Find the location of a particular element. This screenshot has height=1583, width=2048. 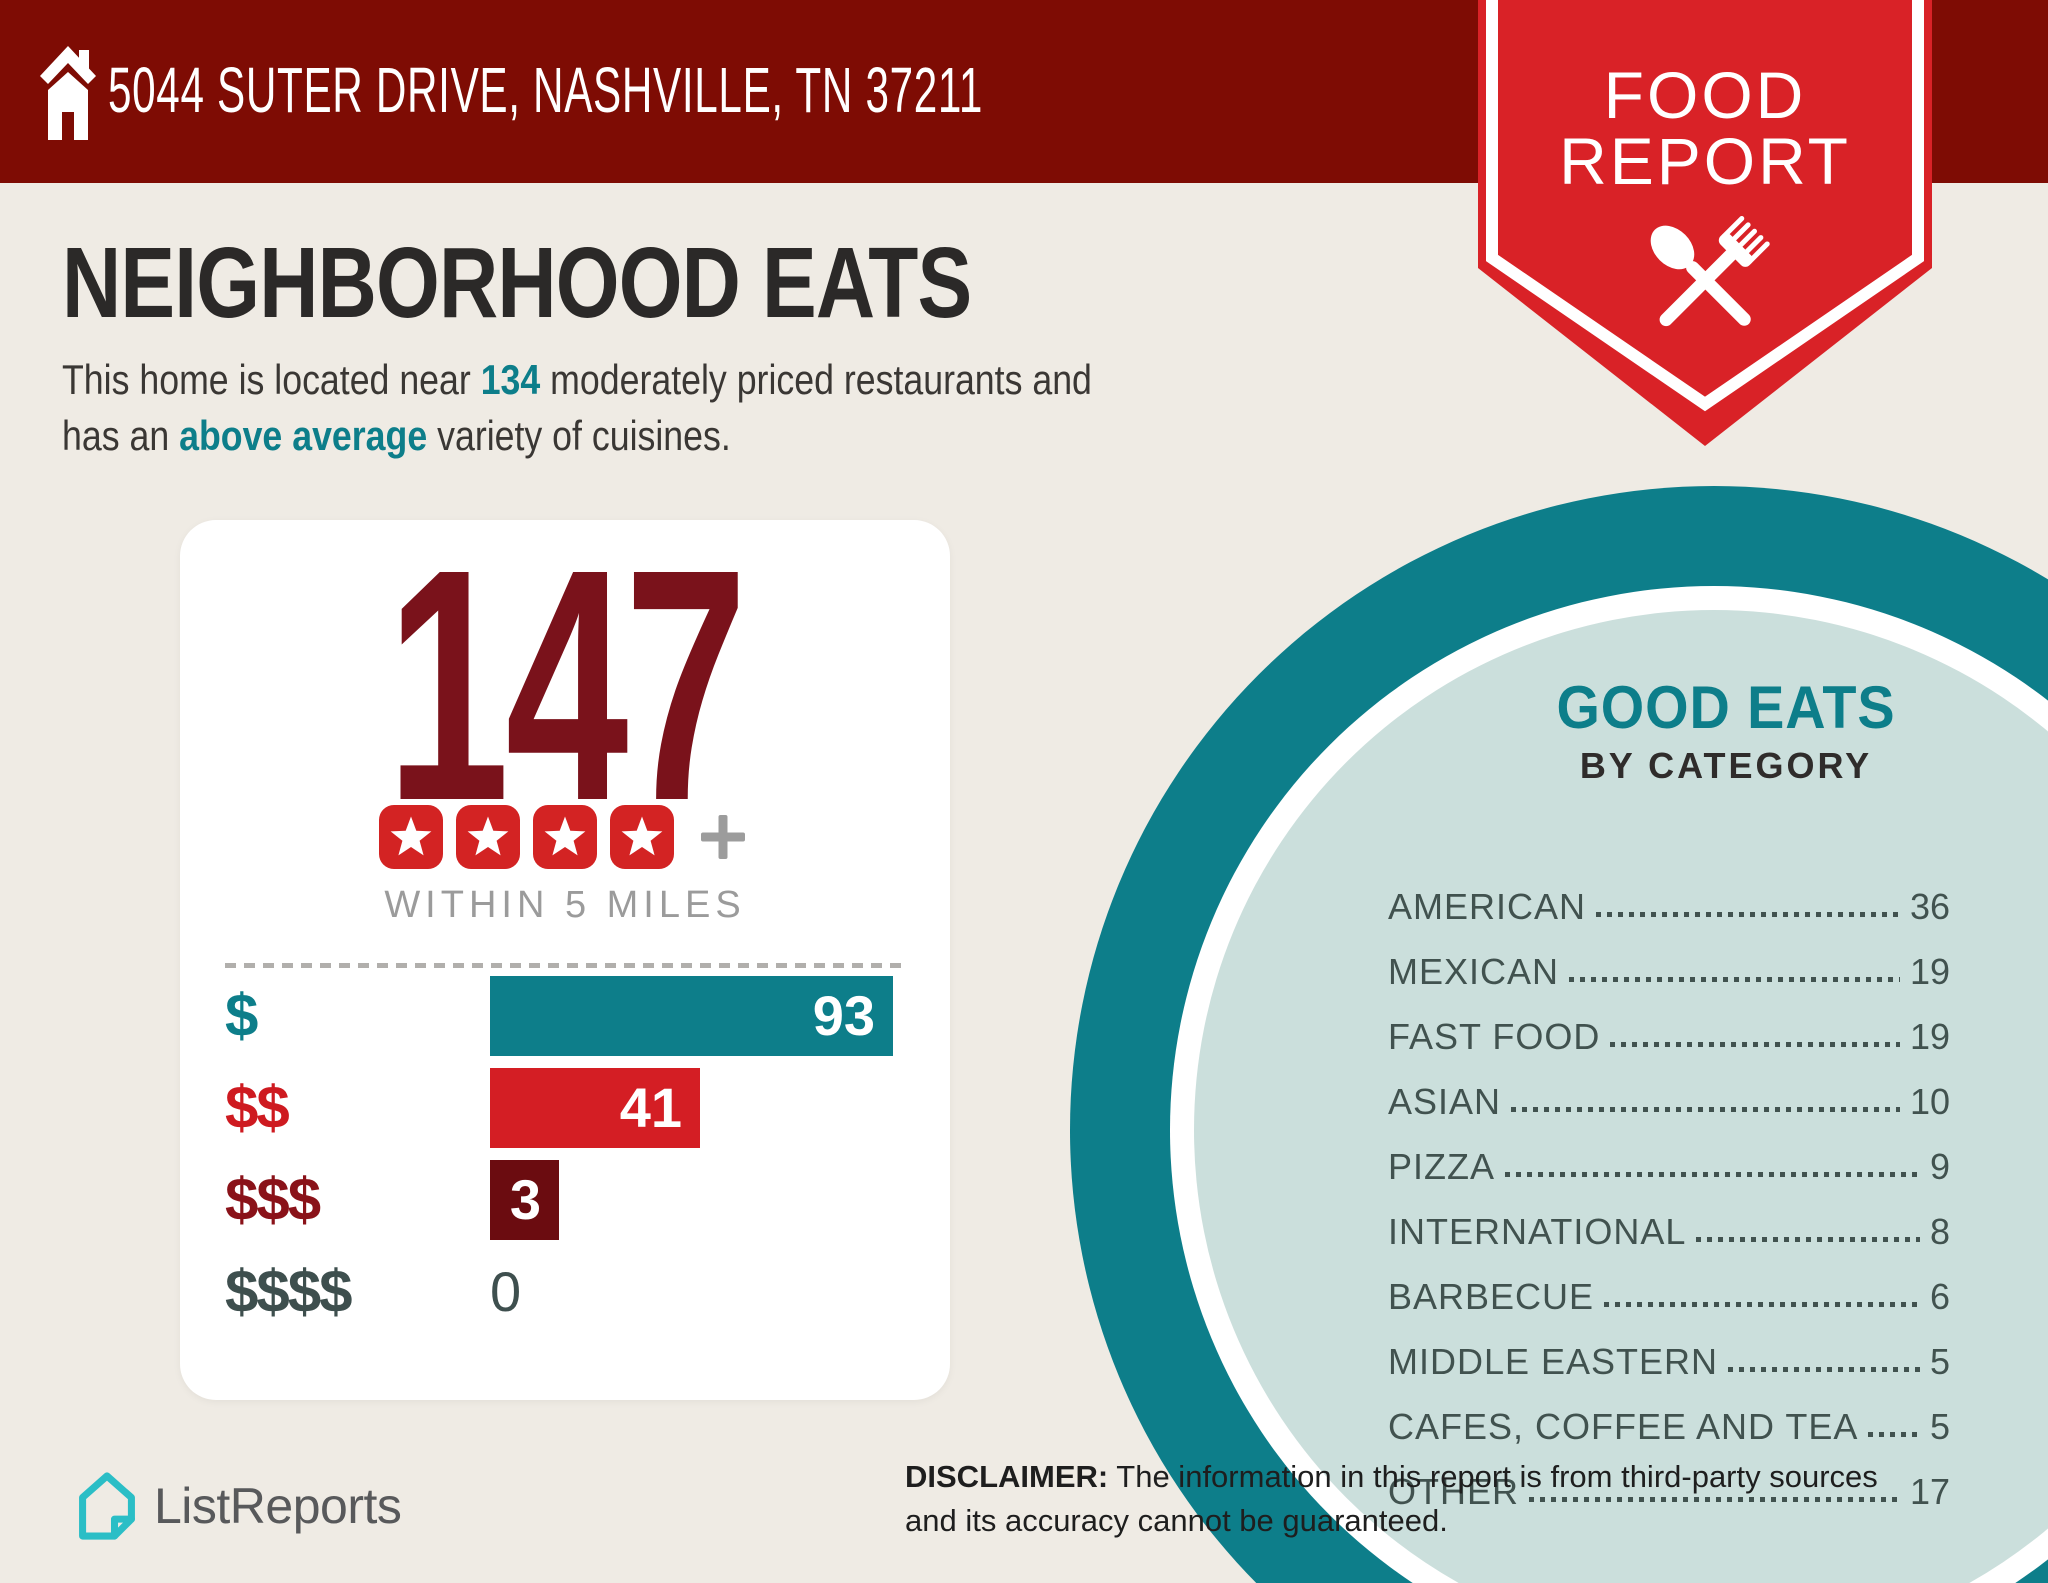

category-row: MIDDLE EASTERN 5 is located at coordinates (1669, 1361).